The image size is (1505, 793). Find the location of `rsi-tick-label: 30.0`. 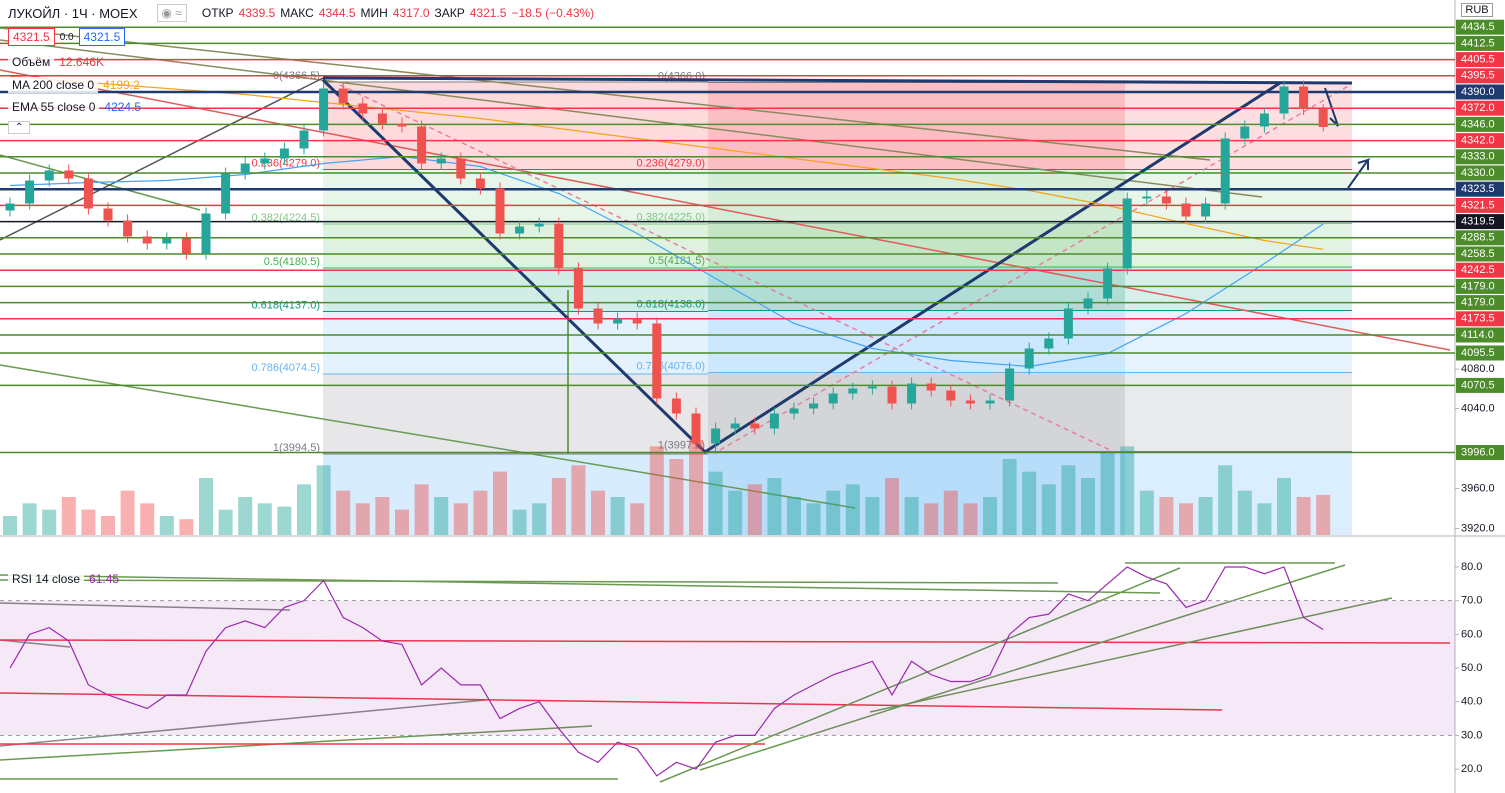

rsi-tick-label: 30.0 is located at coordinates (1471, 735).